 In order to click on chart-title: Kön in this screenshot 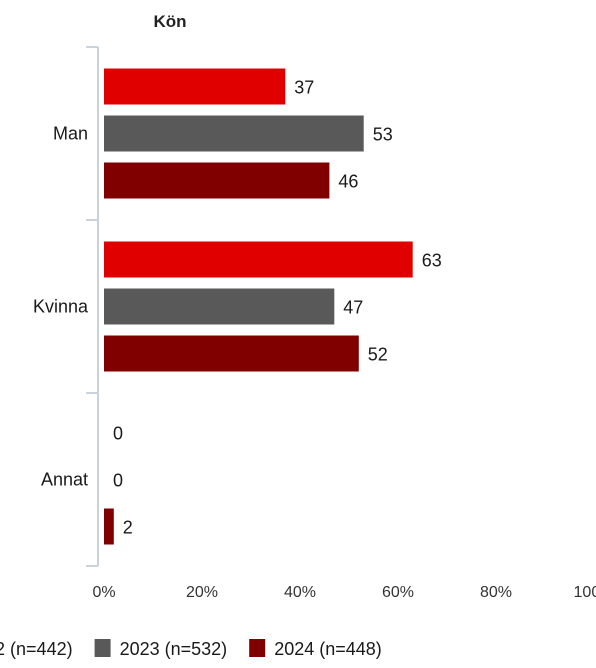, I will do `click(169, 21)`.